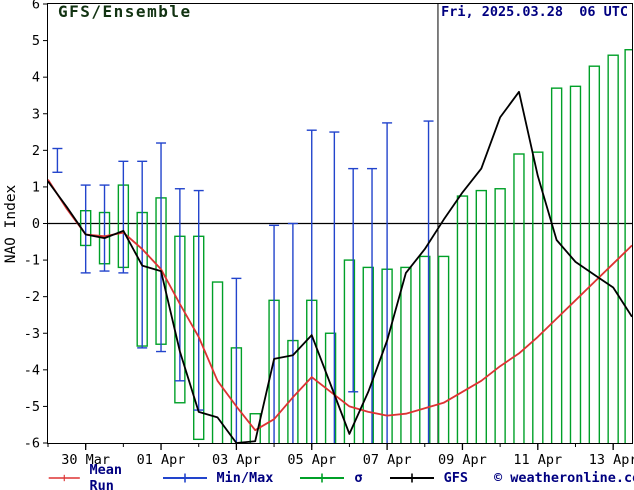  I want to click on svg-text: 01 Apr, so click(161, 460).